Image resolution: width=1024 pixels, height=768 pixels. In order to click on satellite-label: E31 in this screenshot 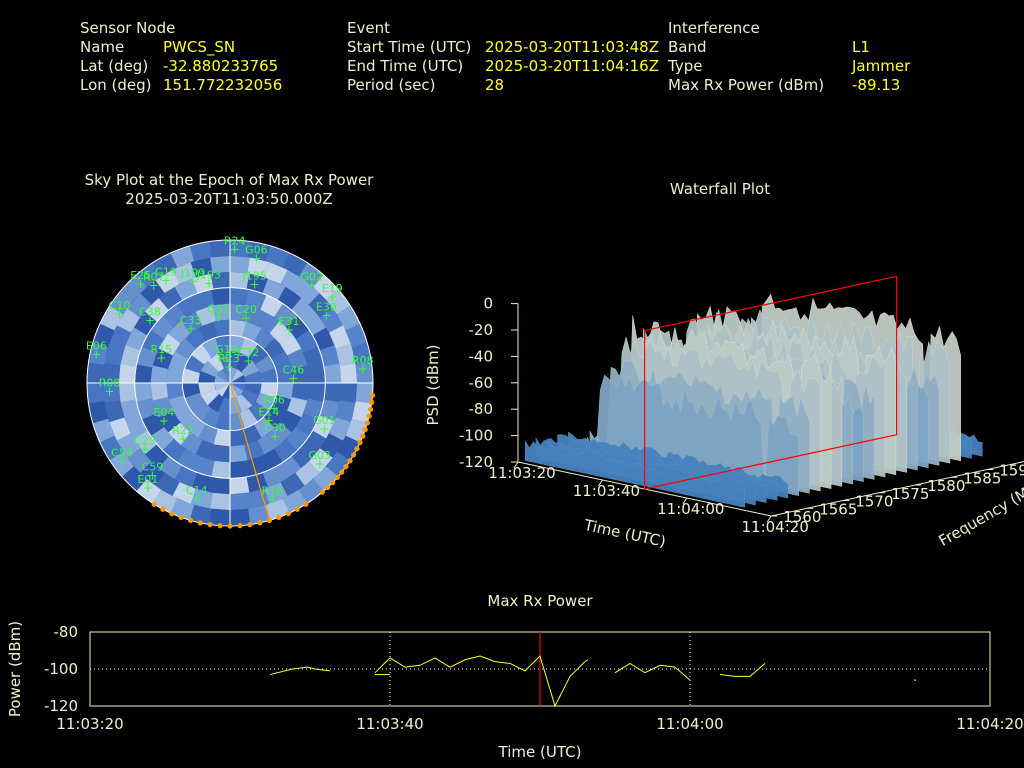, I will do `click(289, 321)`.